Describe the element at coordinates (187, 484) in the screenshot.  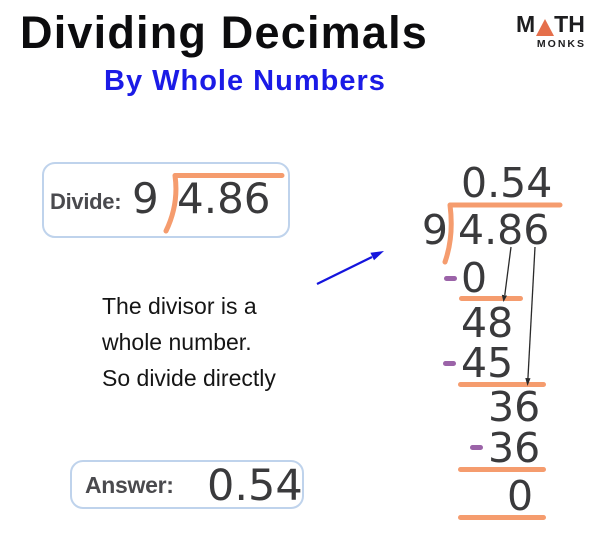
I see `answer-box: Answer: 0.54` at that location.